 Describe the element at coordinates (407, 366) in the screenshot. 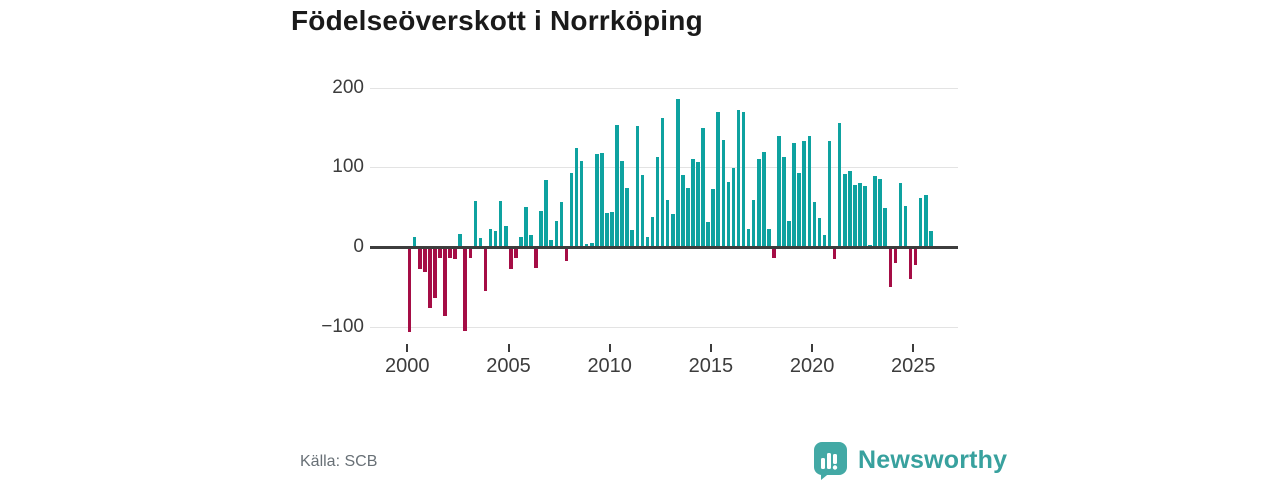

I see `x-axis-label: 2000` at that location.